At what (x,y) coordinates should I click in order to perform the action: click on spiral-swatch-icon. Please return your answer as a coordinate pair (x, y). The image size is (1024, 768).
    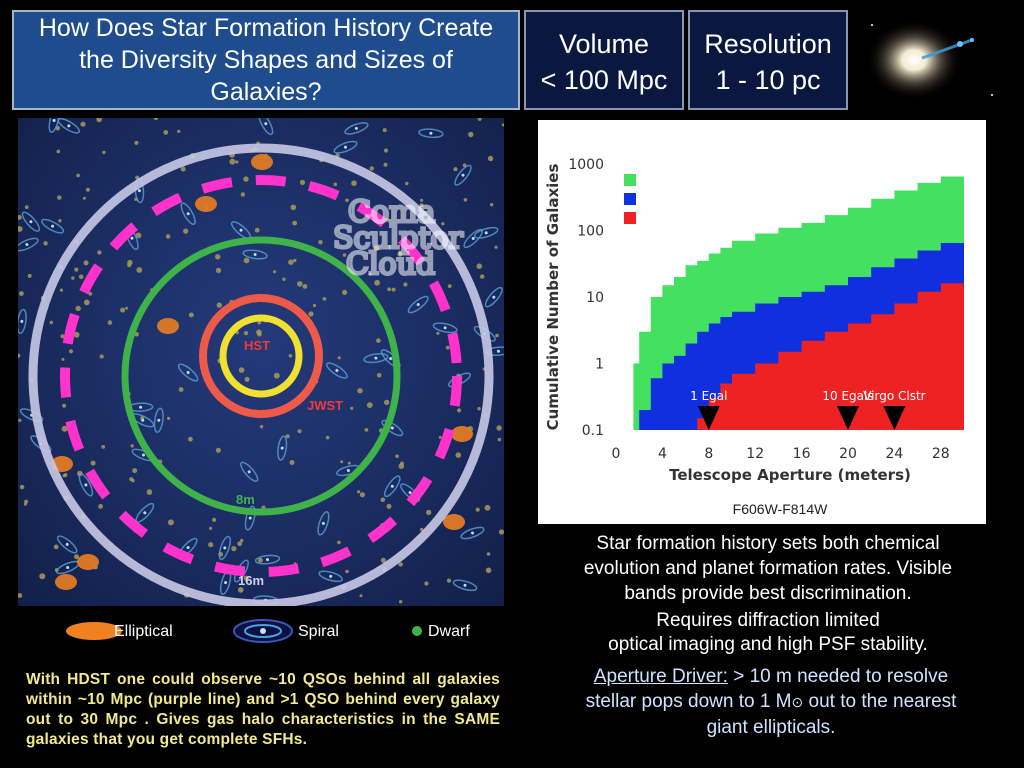
    Looking at the image, I should click on (263, 631).